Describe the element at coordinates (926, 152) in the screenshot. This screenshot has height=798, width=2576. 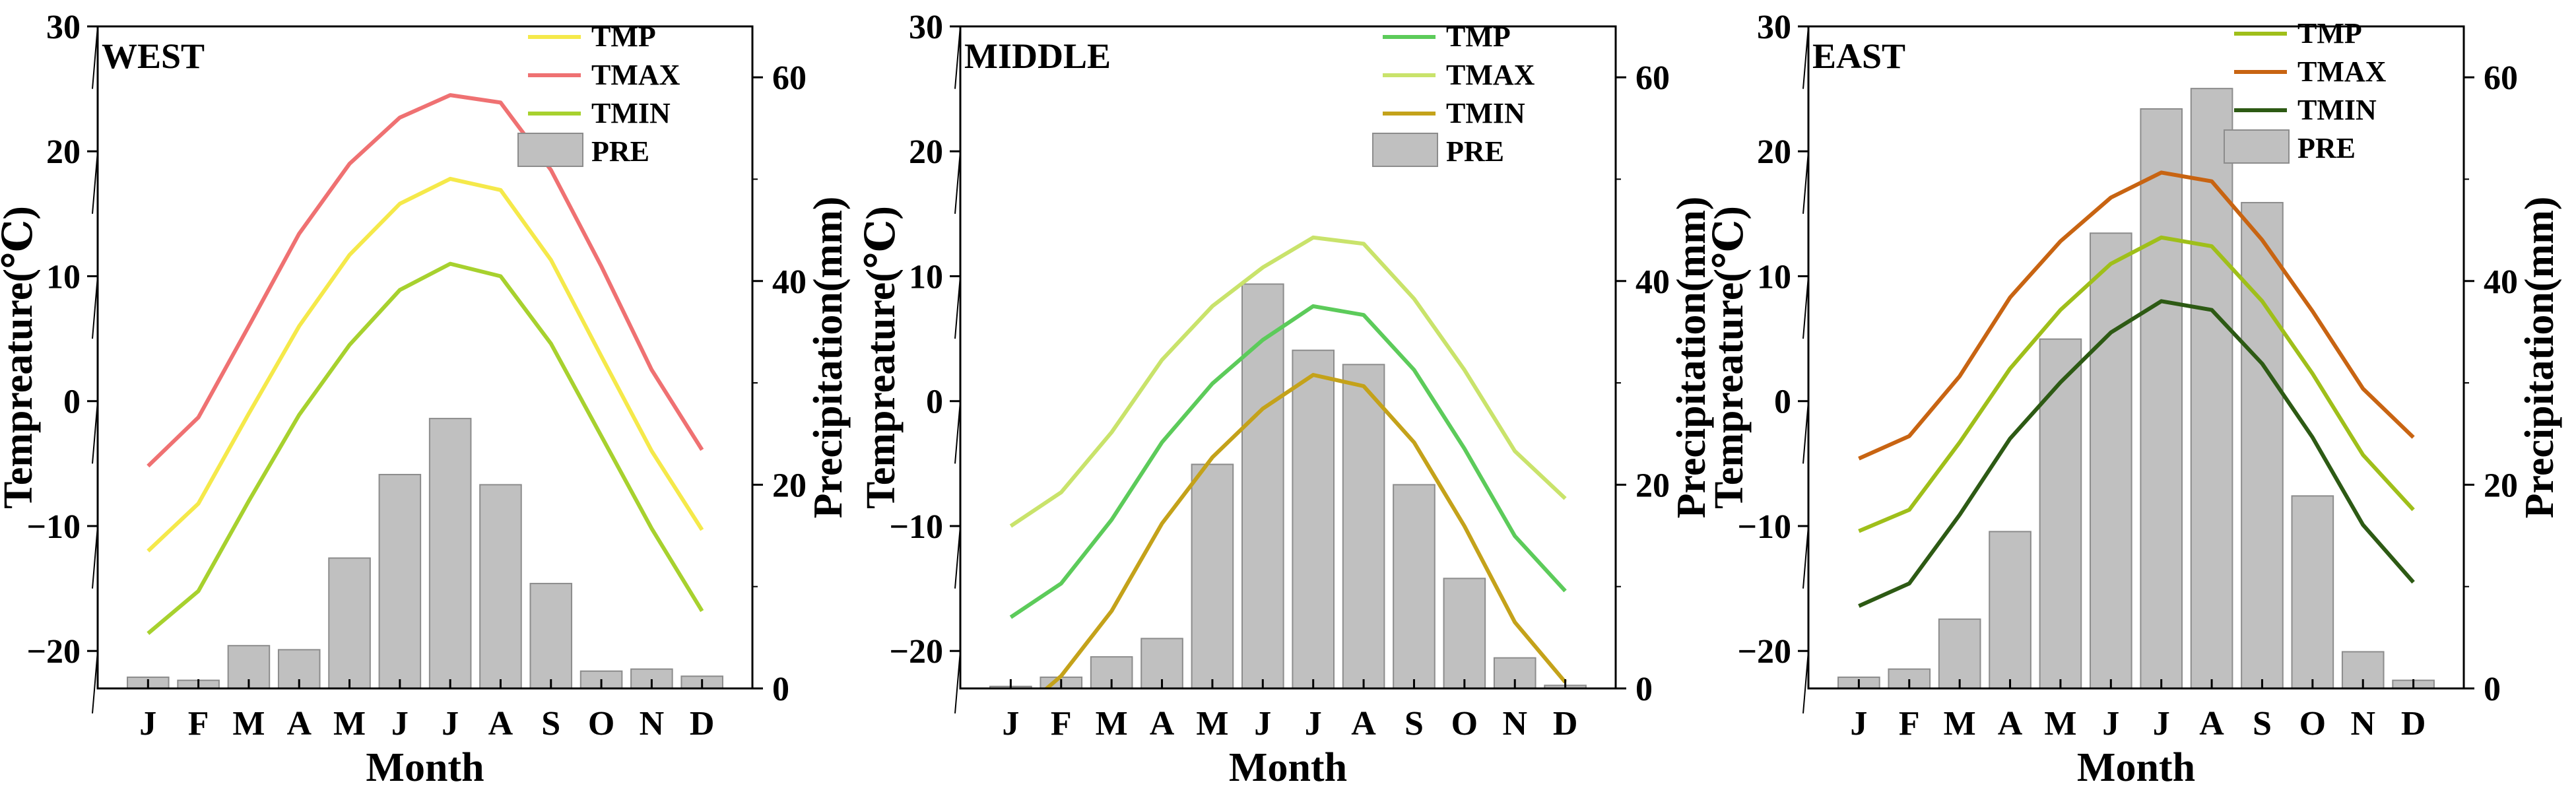
I see `left-tick-label: 20` at that location.